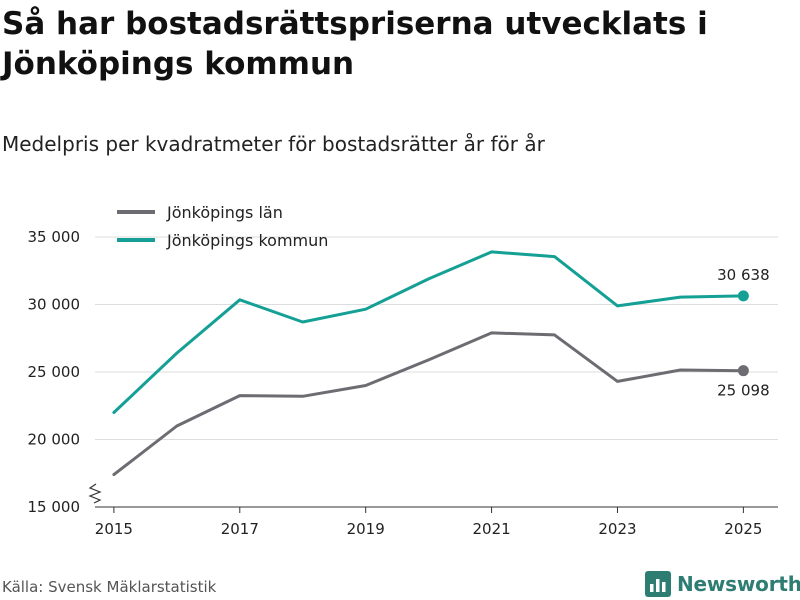 The height and width of the screenshot is (600, 800). What do you see at coordinates (54, 440) in the screenshot?
I see `y-tick-label: 20 000` at bounding box center [54, 440].